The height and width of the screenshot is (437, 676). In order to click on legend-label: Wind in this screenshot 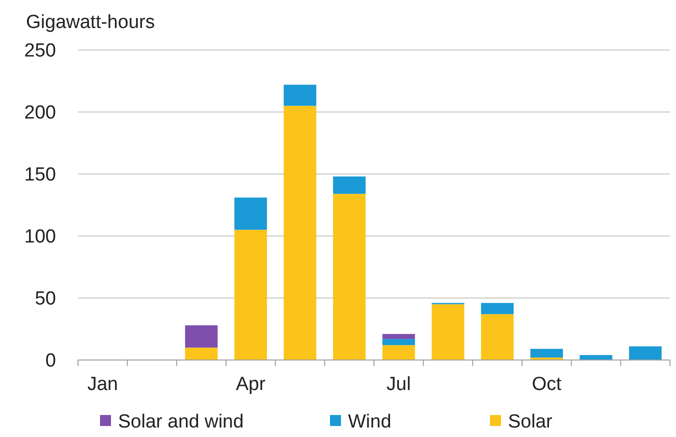, I will do `click(370, 422)`.